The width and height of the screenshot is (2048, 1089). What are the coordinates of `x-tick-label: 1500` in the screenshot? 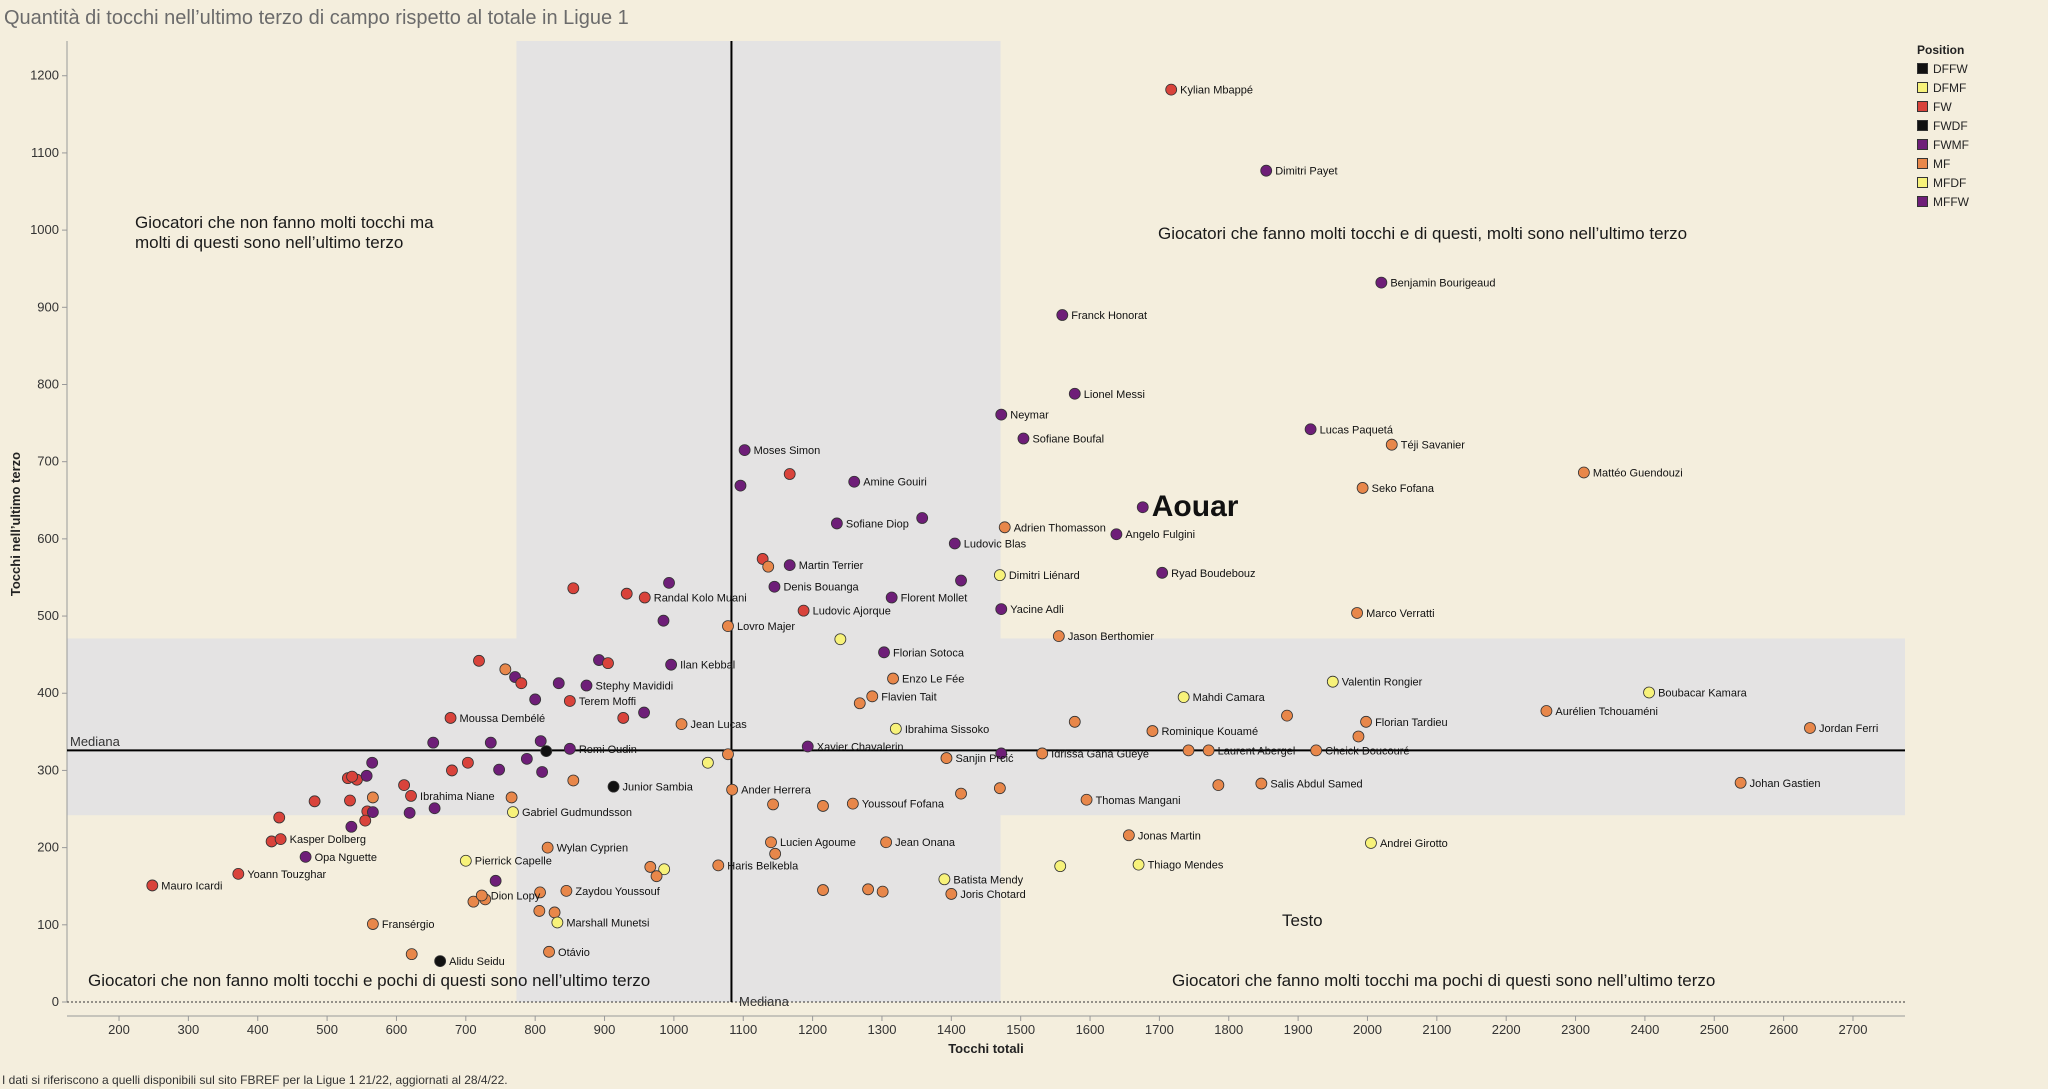 It's located at (1020, 1029).